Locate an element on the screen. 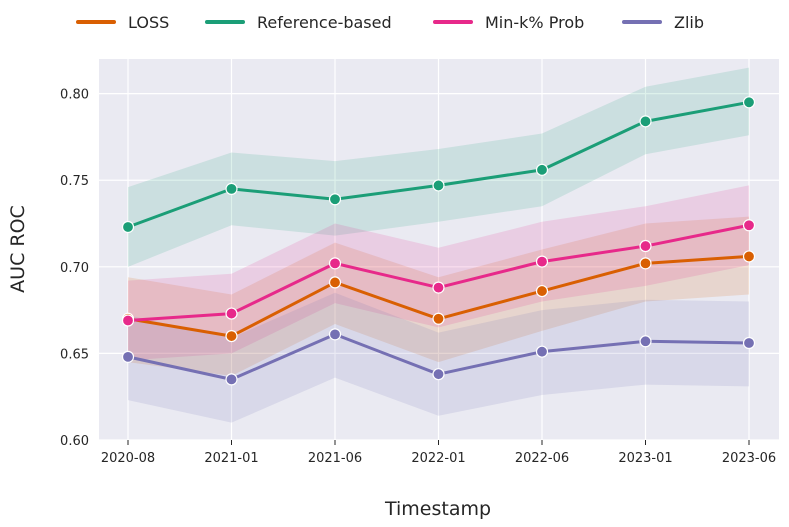 This screenshot has width=789, height=527. y-tick-label: 0.75 is located at coordinates (74, 181).